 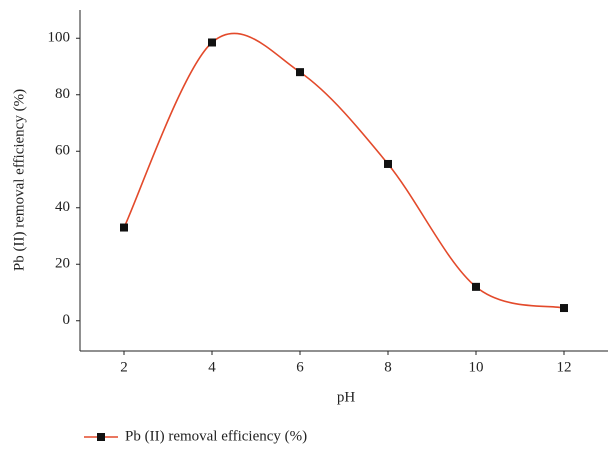 I want to click on x-tick-label: 2, so click(x=124, y=367).